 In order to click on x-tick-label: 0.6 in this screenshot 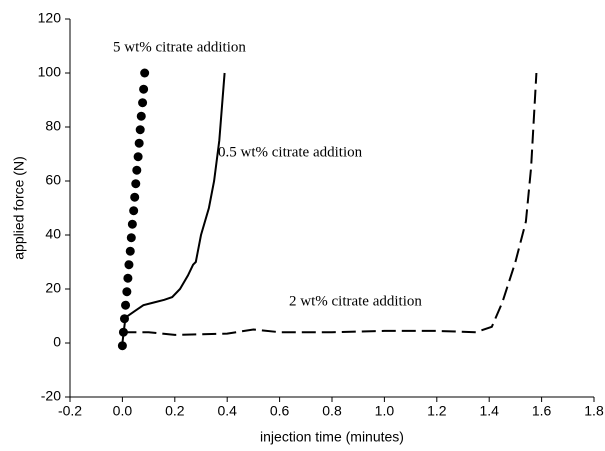, I will do `click(280, 411)`.